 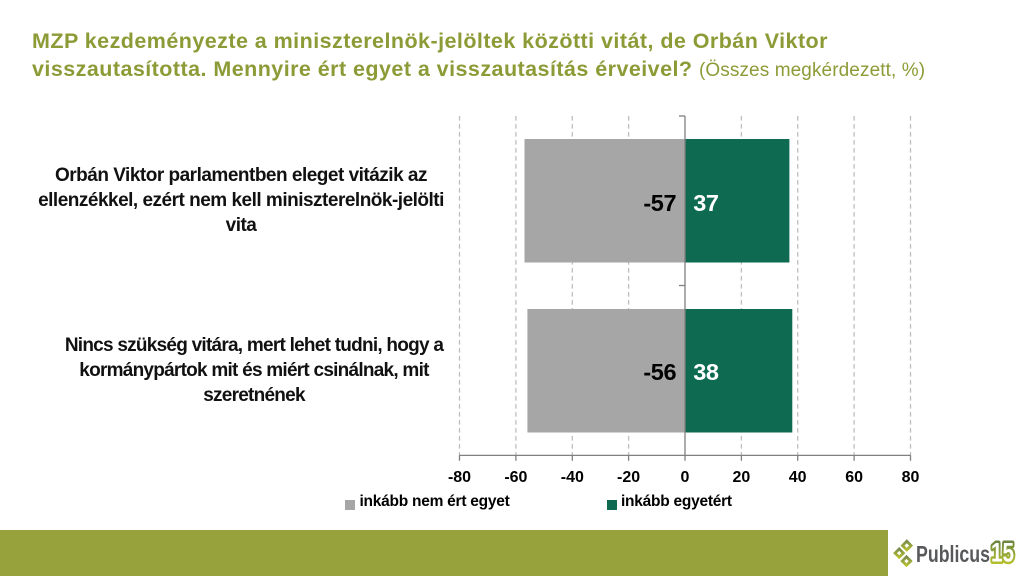 What do you see at coordinates (1002, 552) in the screenshot?
I see `svg-text: 15` at bounding box center [1002, 552].